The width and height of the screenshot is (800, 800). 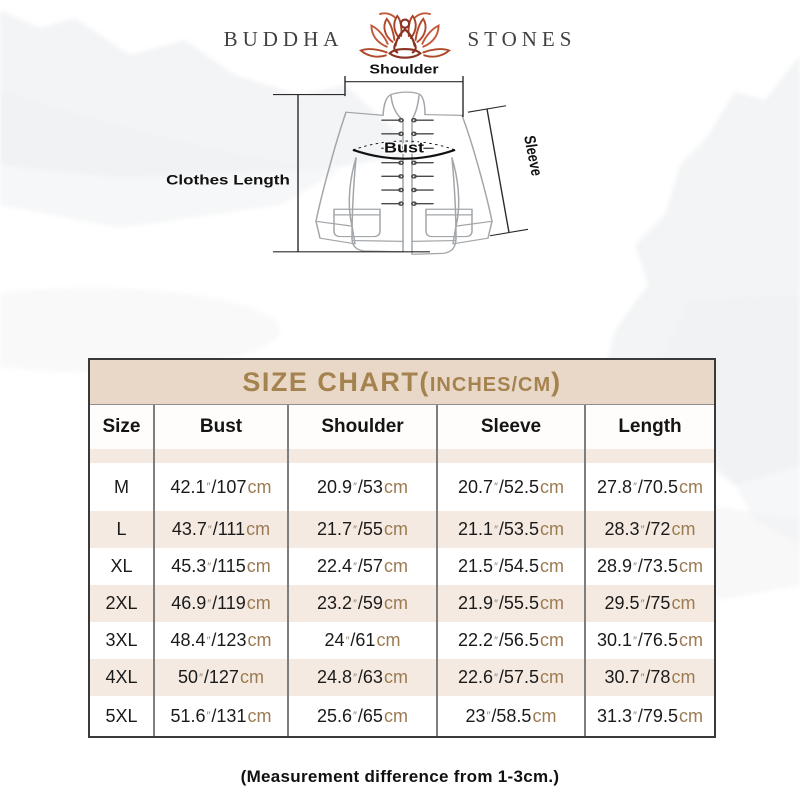 I want to click on sleeve-cell: 22.2 ″/56.5 cm, so click(x=510, y=640).